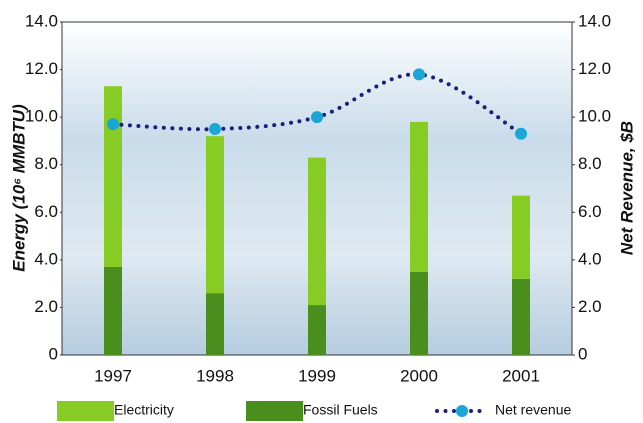  Describe the element at coordinates (46, 306) in the screenshot. I see `y-tick-label: 2.0` at that location.